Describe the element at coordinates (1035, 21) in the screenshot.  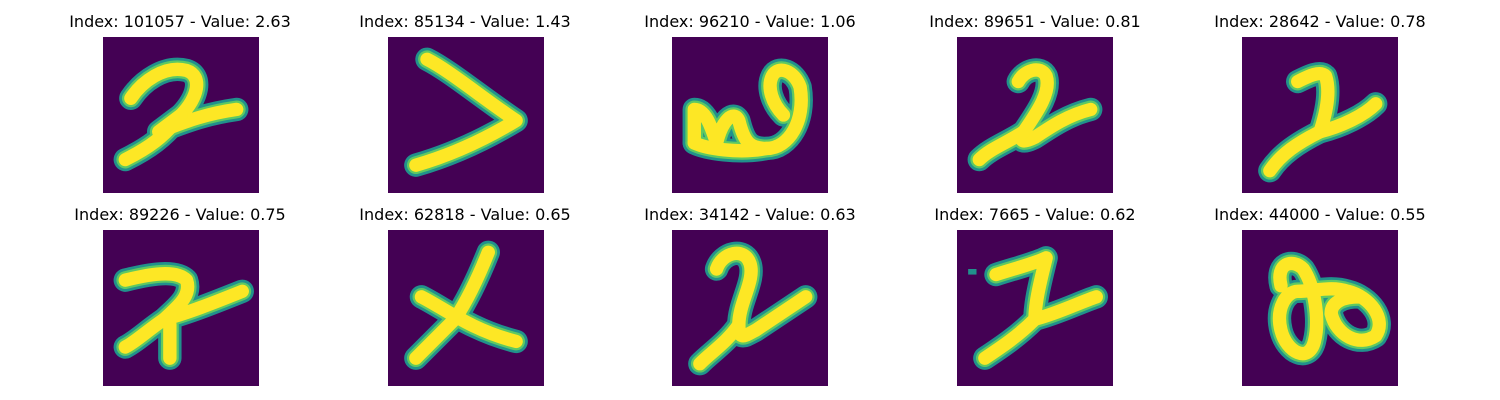
I see `panel-title: Index: 89651 - Value: 0.81` at that location.